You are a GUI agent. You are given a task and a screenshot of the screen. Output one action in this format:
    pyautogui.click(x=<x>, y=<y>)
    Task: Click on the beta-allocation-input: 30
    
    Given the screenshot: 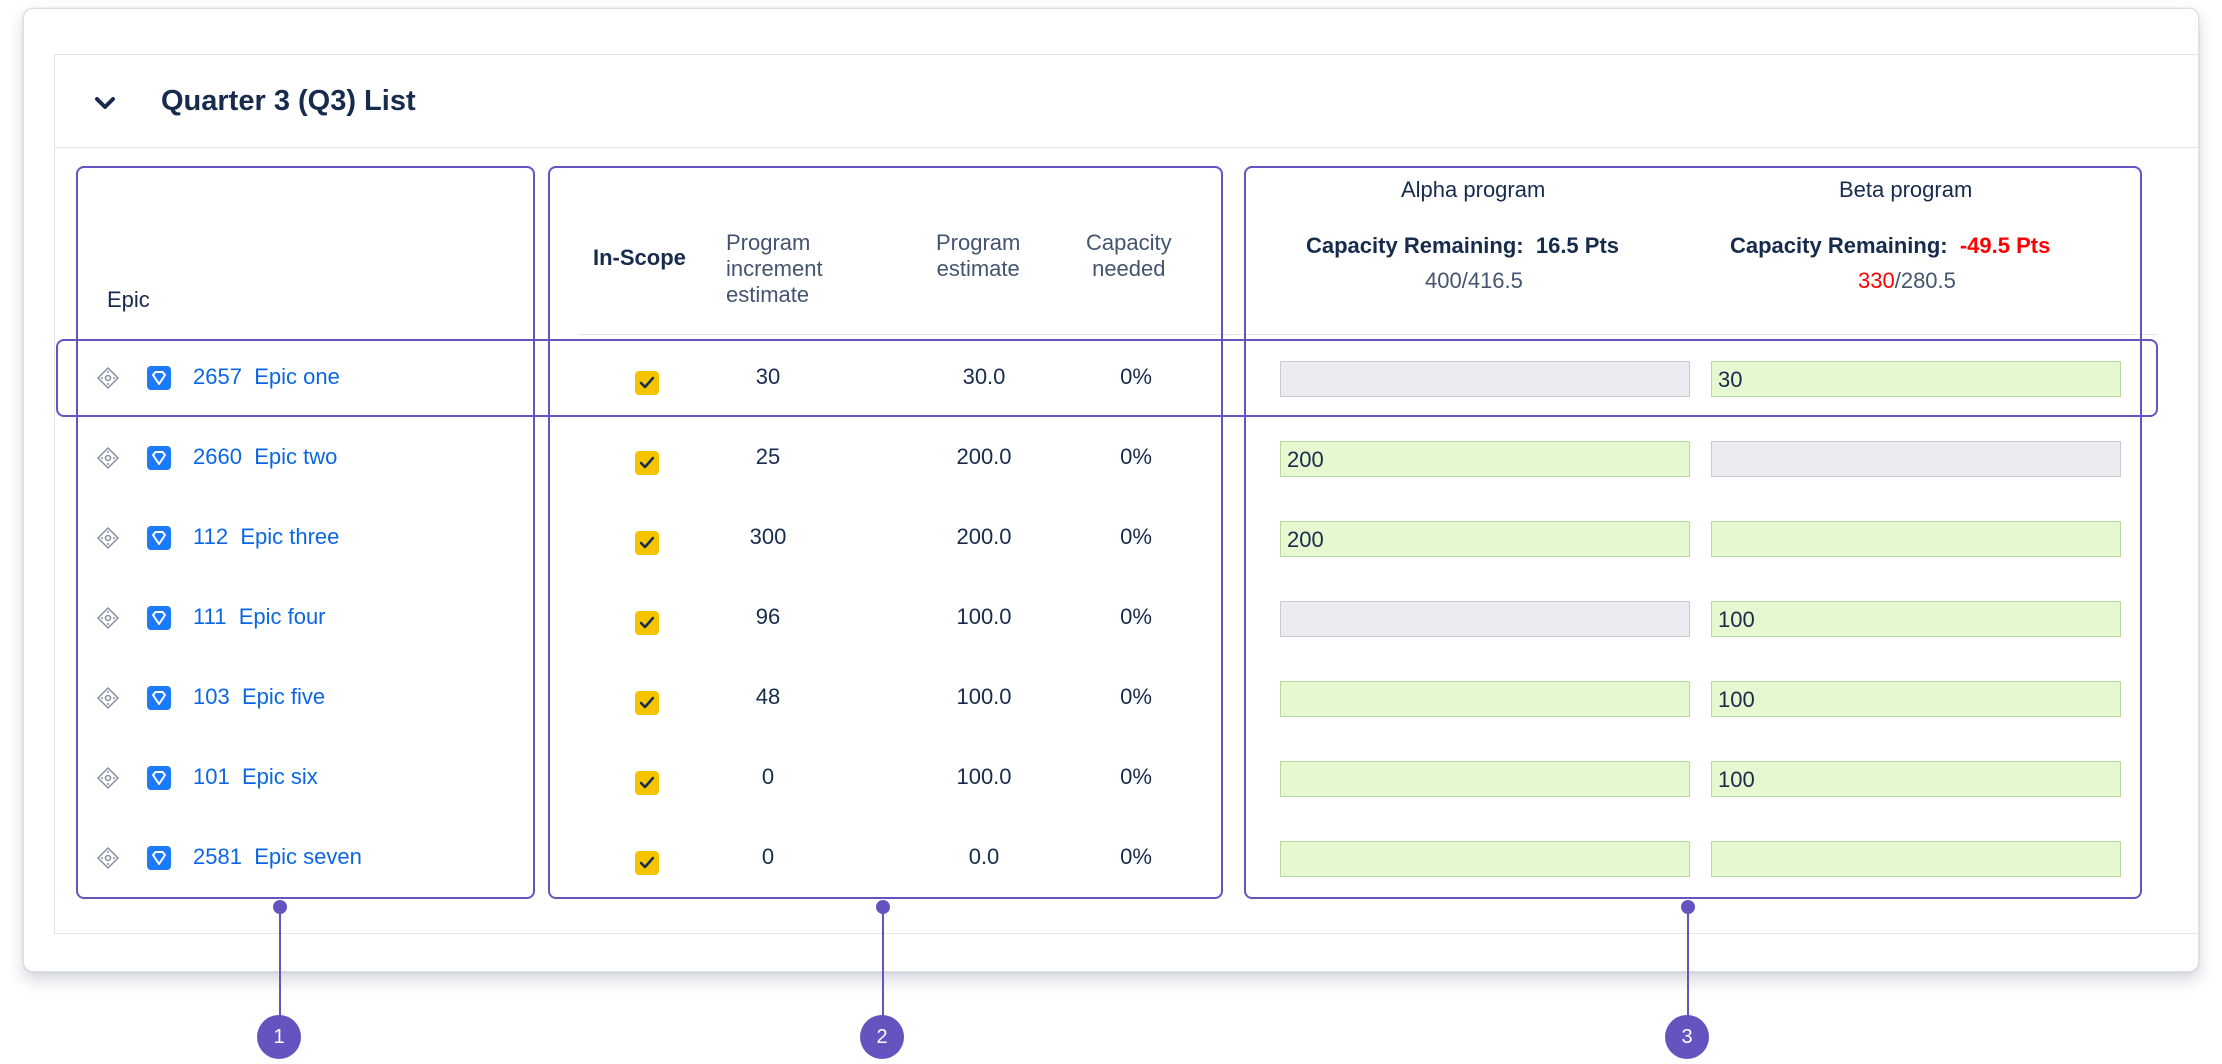 What is the action you would take?
    pyautogui.click(x=1916, y=379)
    